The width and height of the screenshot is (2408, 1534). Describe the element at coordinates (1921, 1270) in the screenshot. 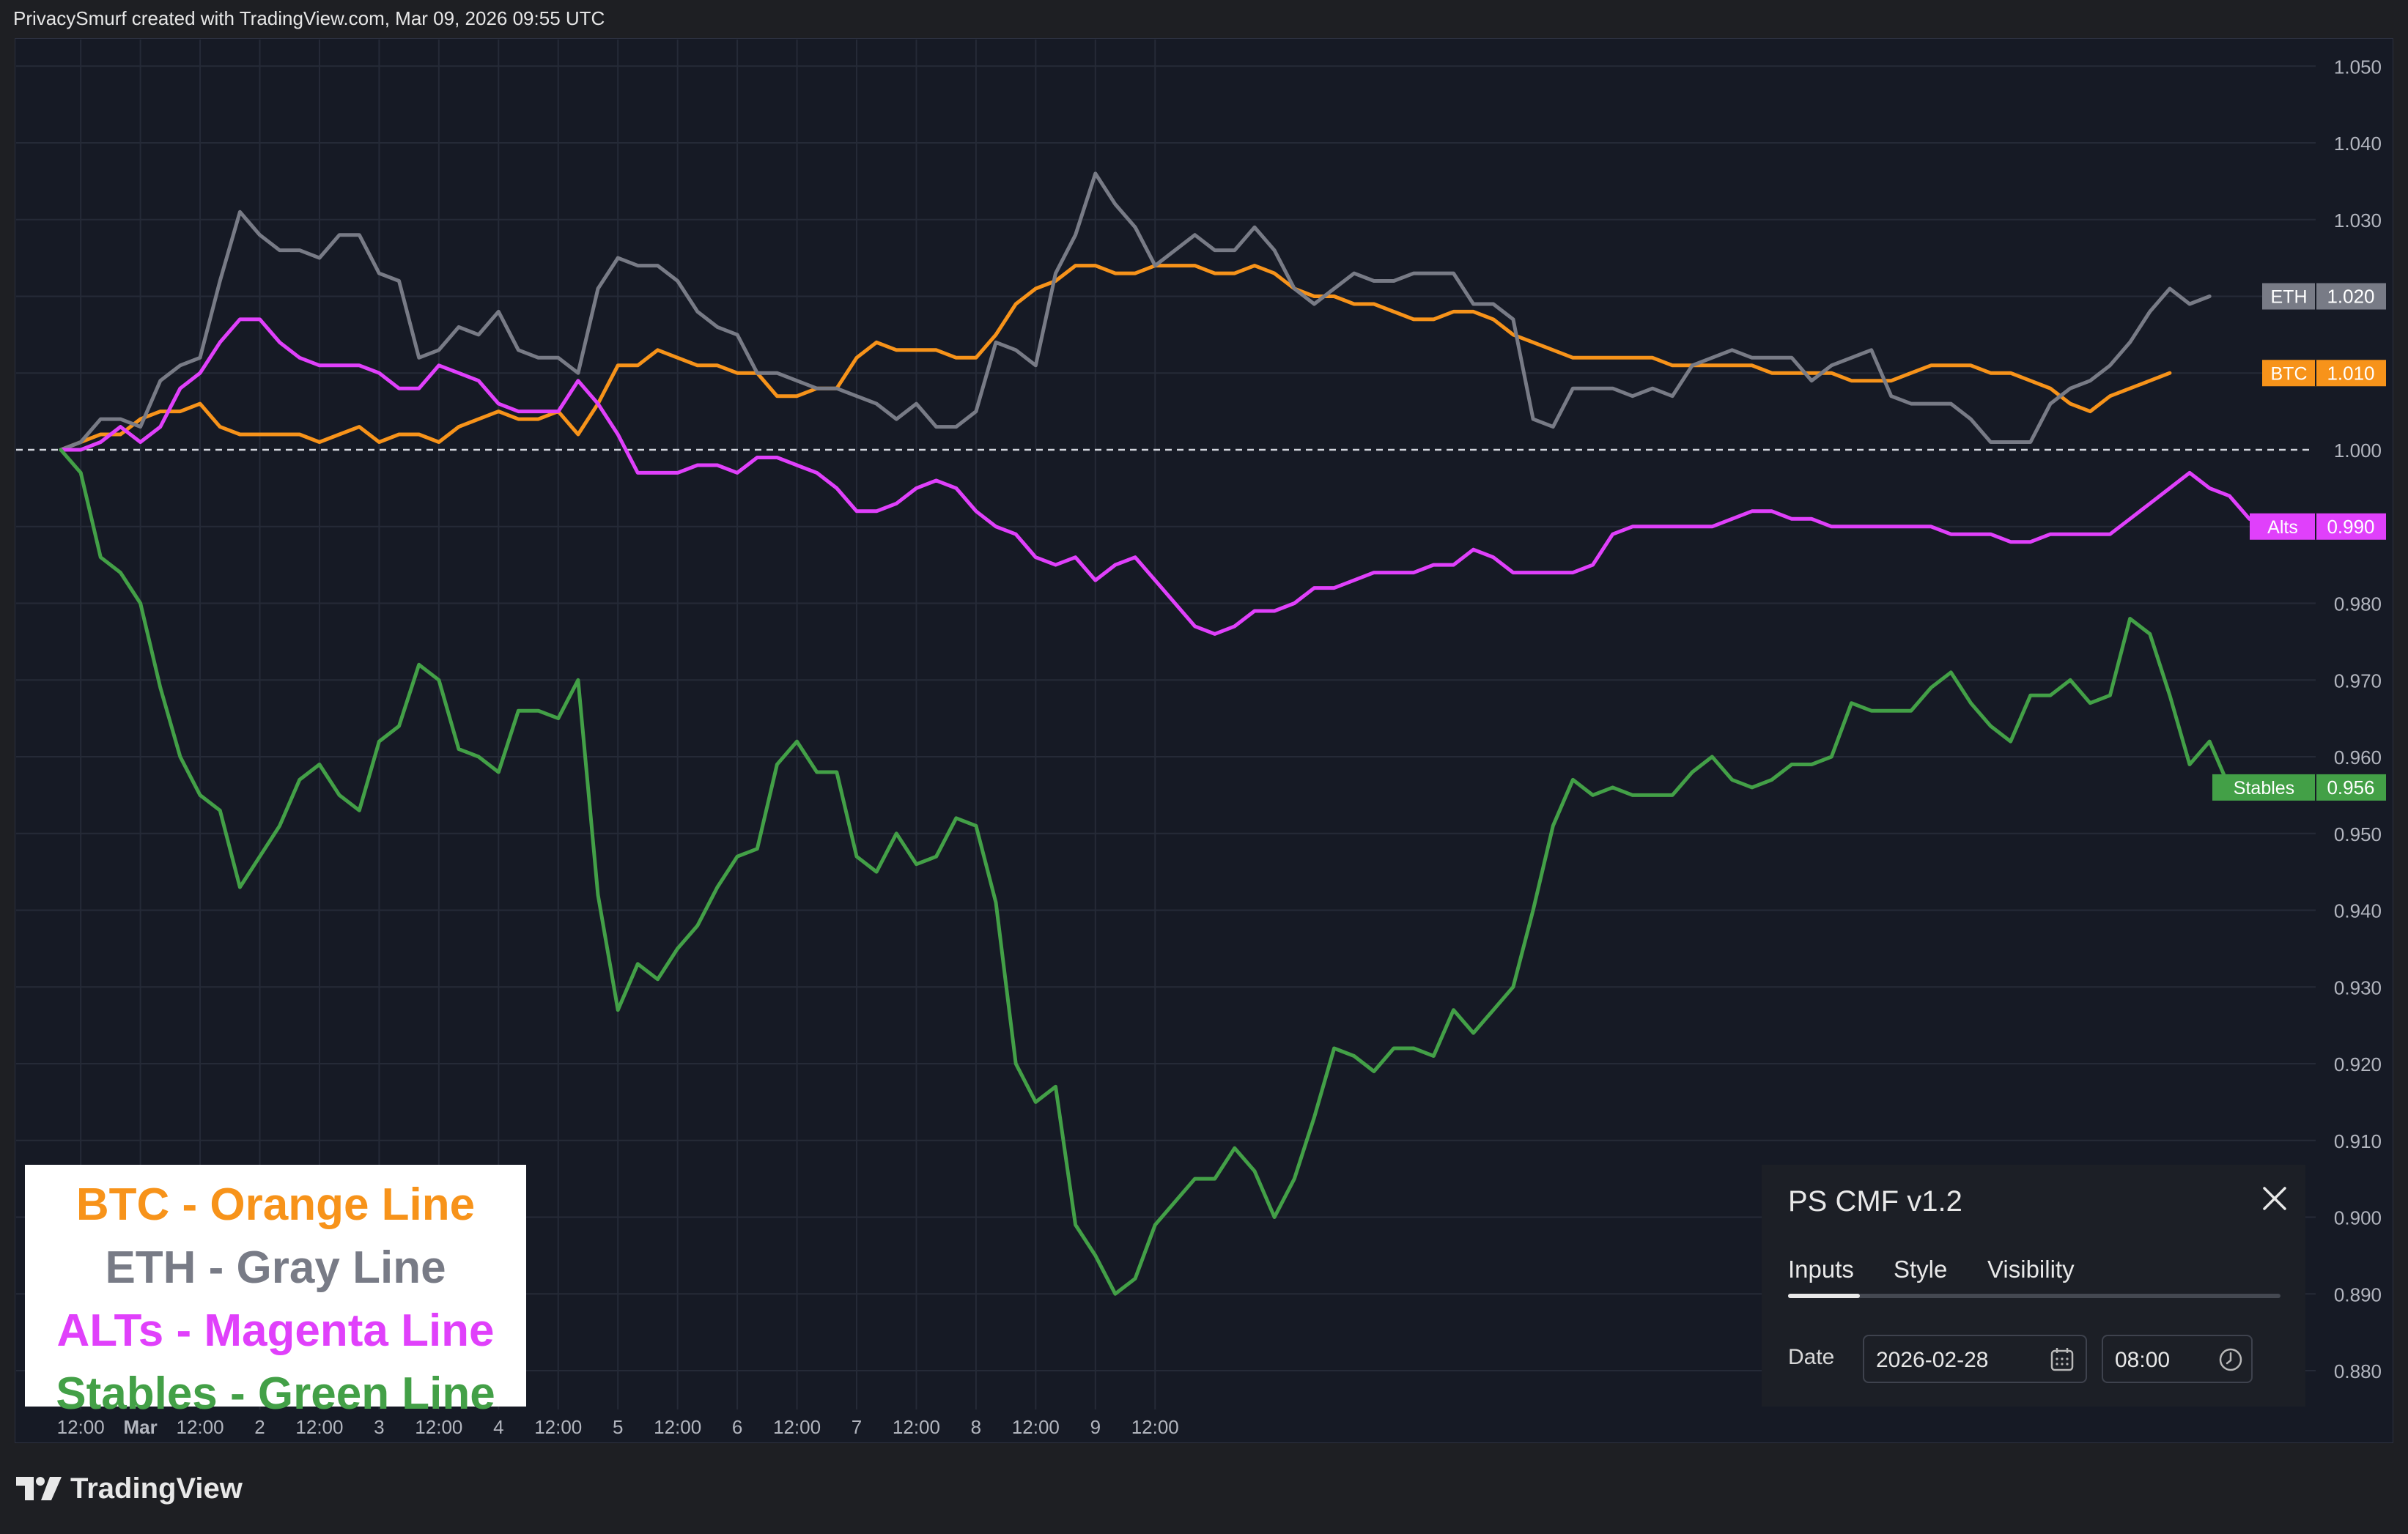

I see `tab-style: Style` at that location.